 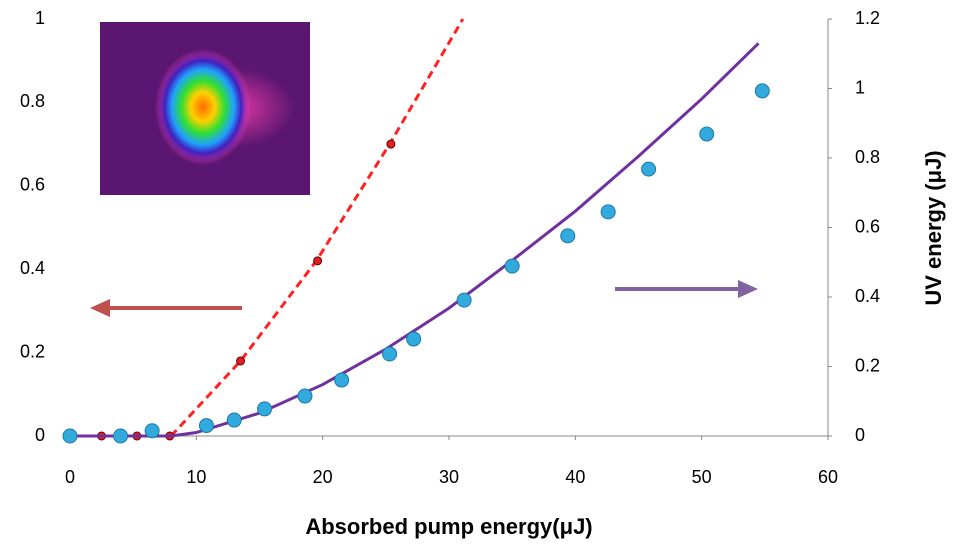 What do you see at coordinates (40, 435) in the screenshot?
I see `y-tick-label: 0` at bounding box center [40, 435].